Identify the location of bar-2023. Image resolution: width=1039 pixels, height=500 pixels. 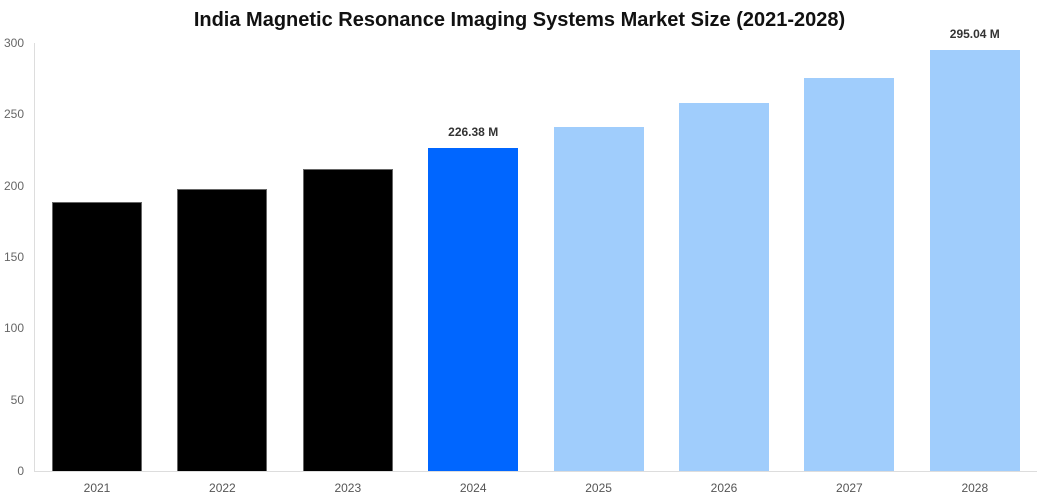
(347, 319).